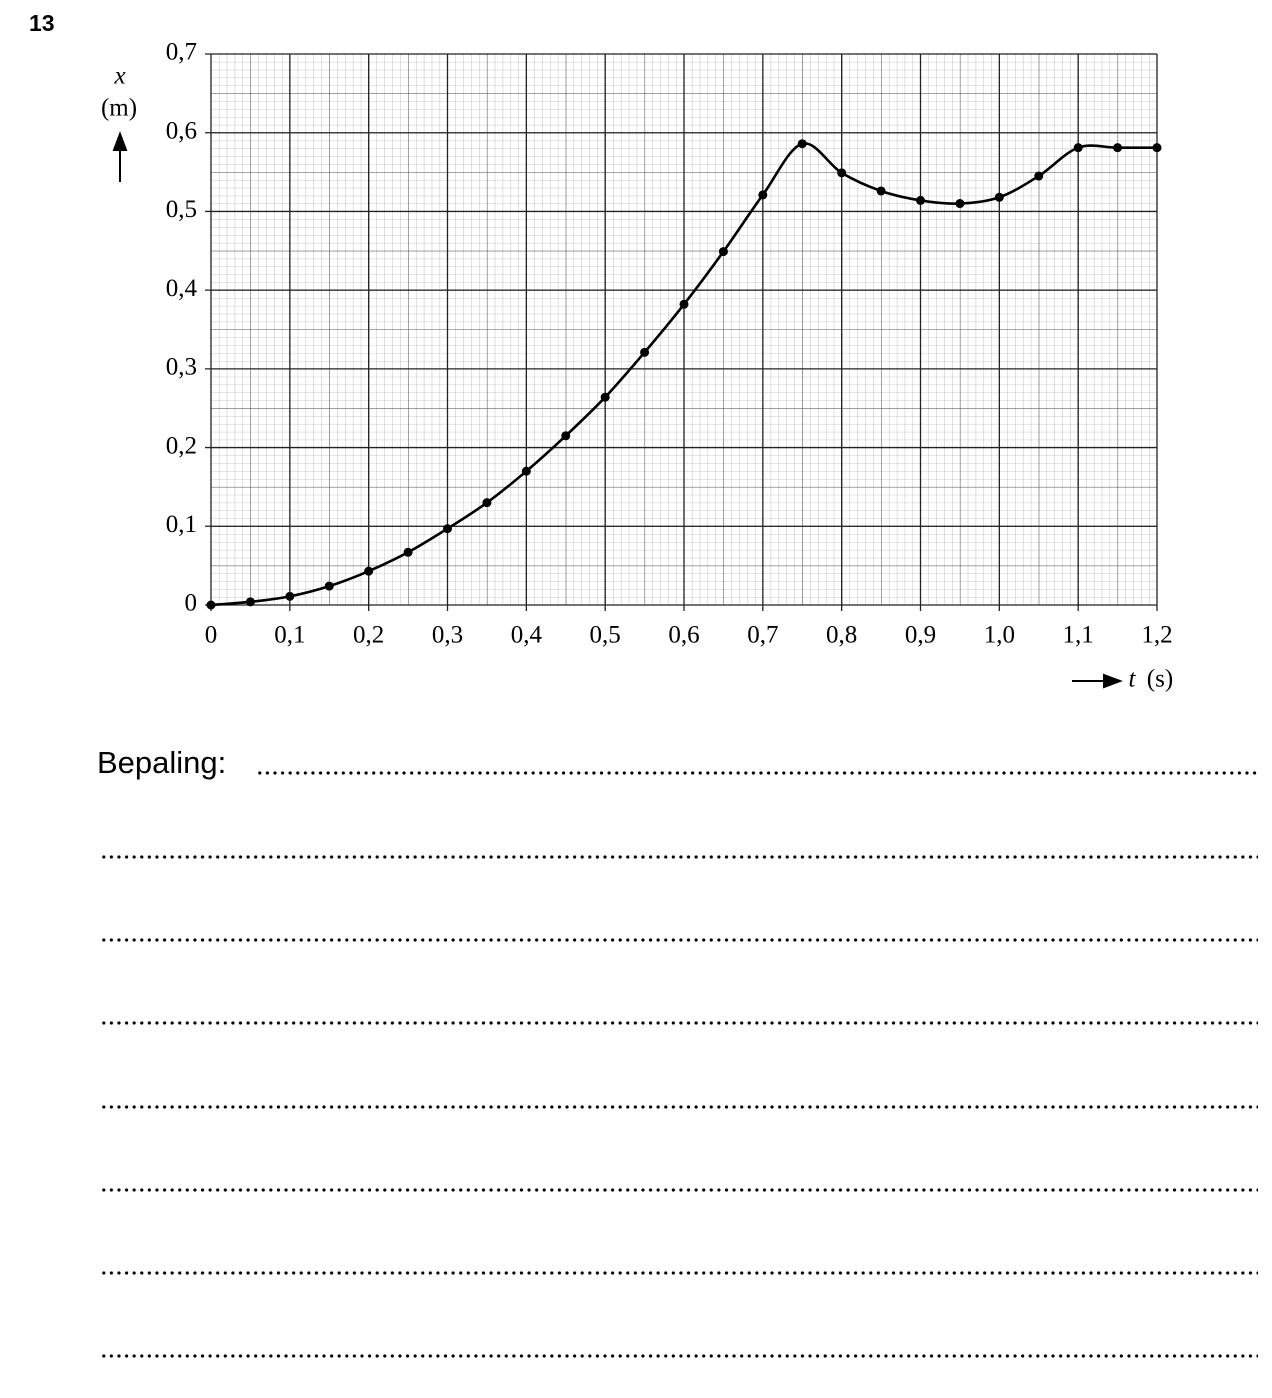 The height and width of the screenshot is (1398, 1272). I want to click on y-tick-label: 0,5, so click(181, 209).